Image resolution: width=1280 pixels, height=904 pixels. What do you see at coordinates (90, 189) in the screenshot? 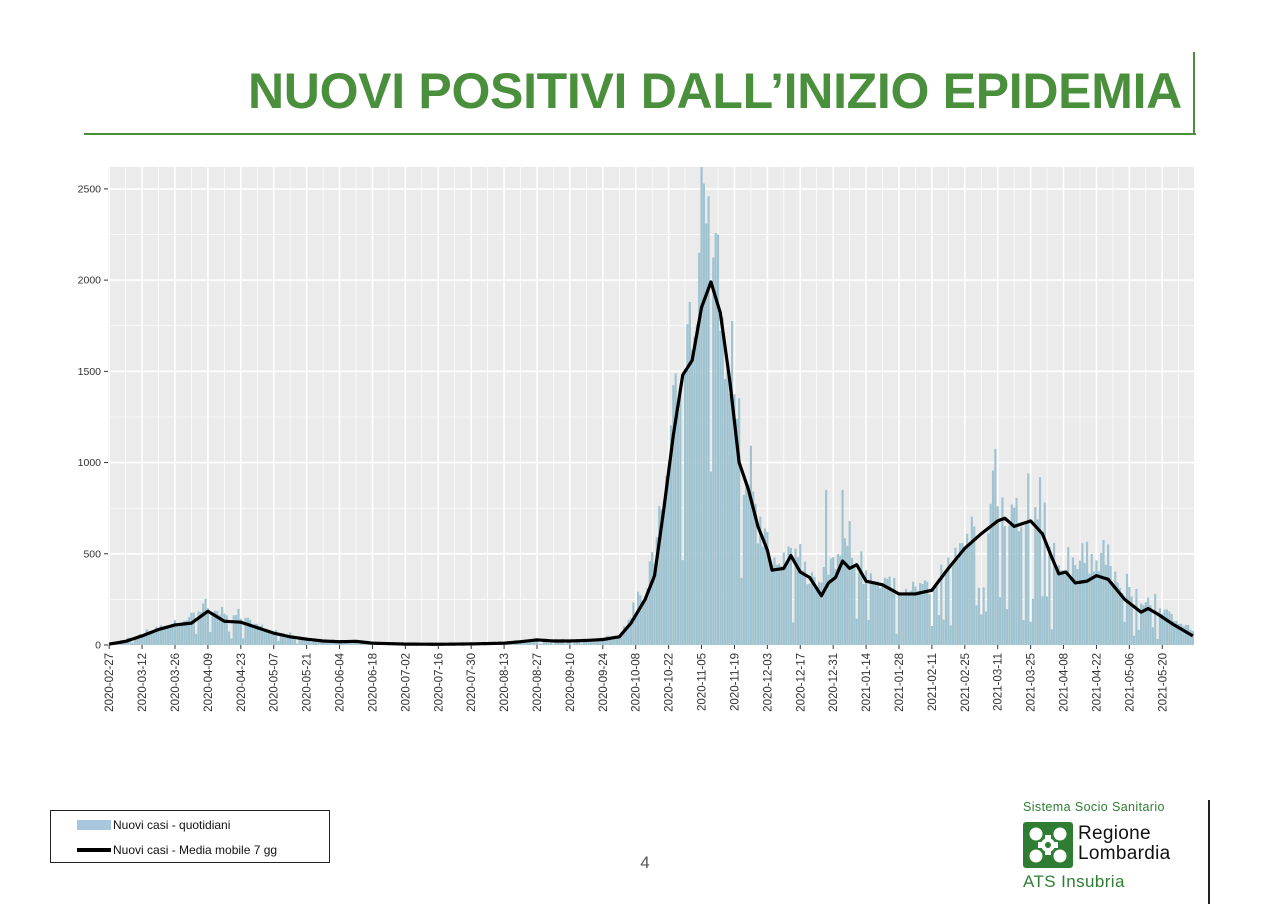
I see `y-tick-label: 2500` at bounding box center [90, 189].